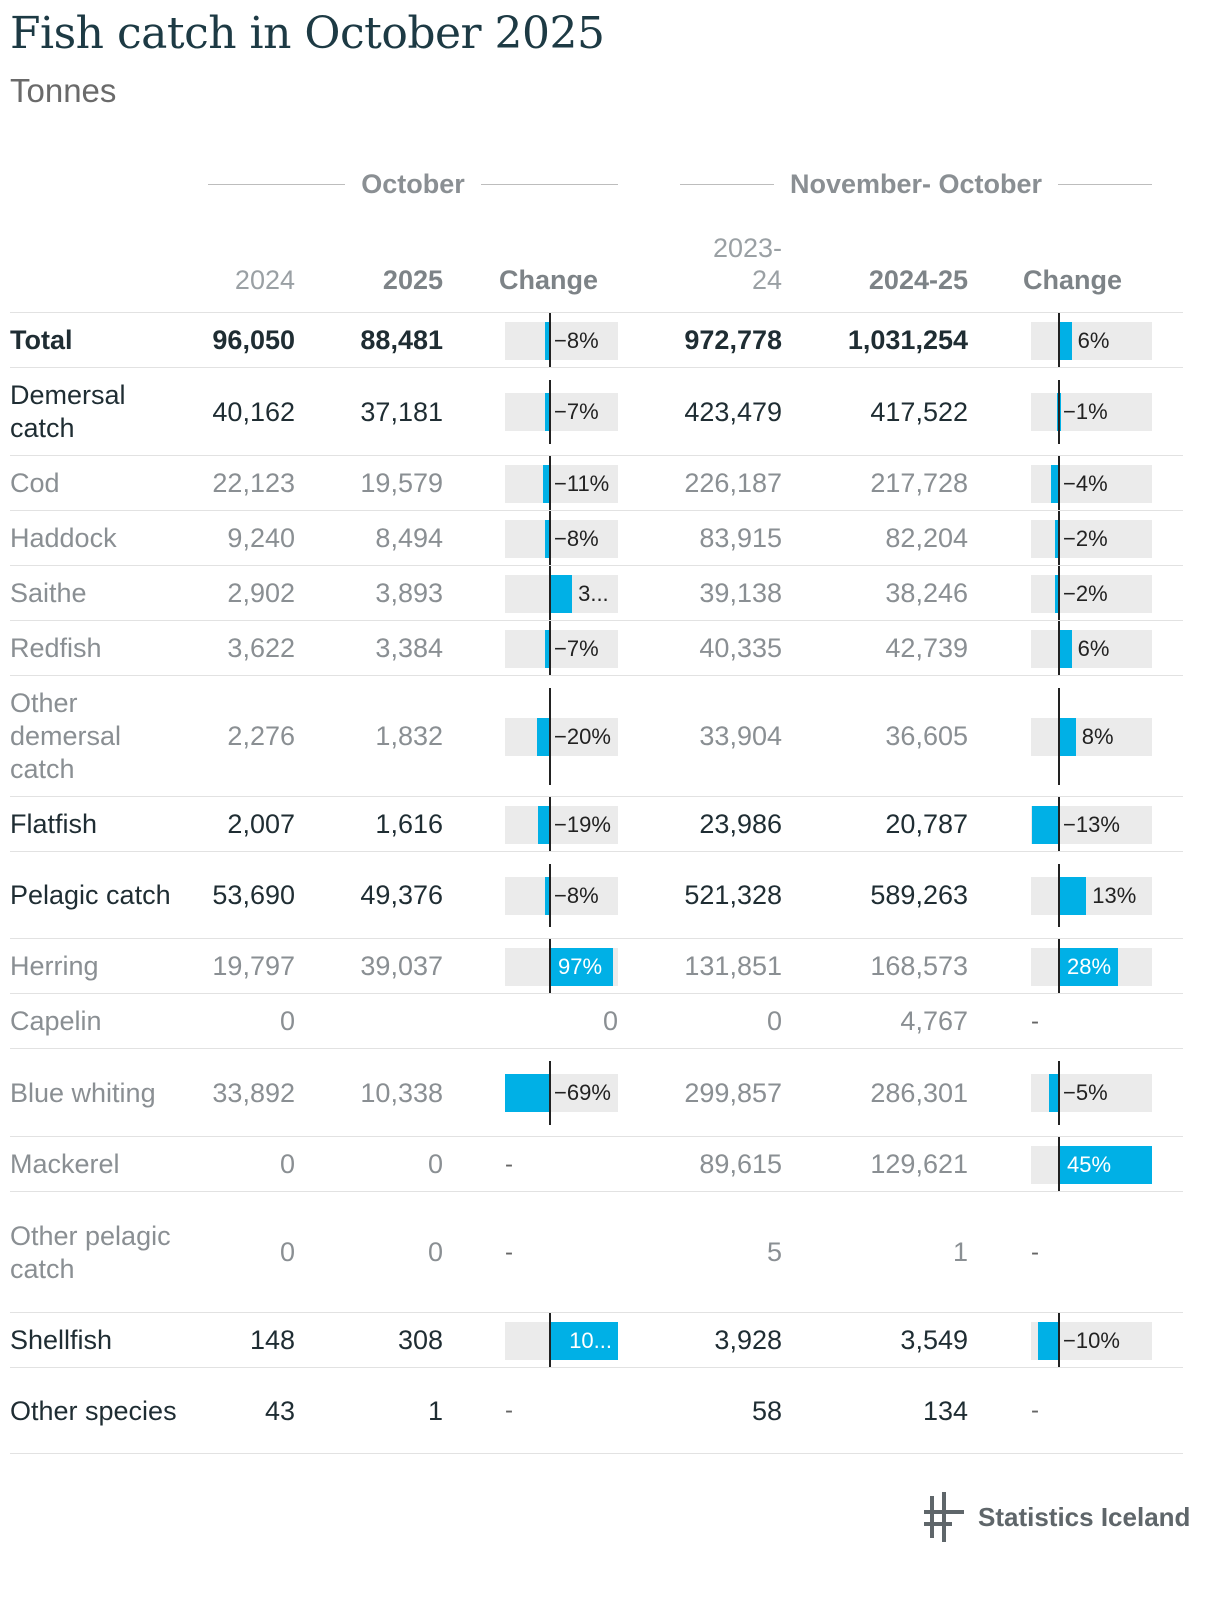 This screenshot has width=1220, height=1604. I want to click on change-label: 28%, so click(1089, 966).